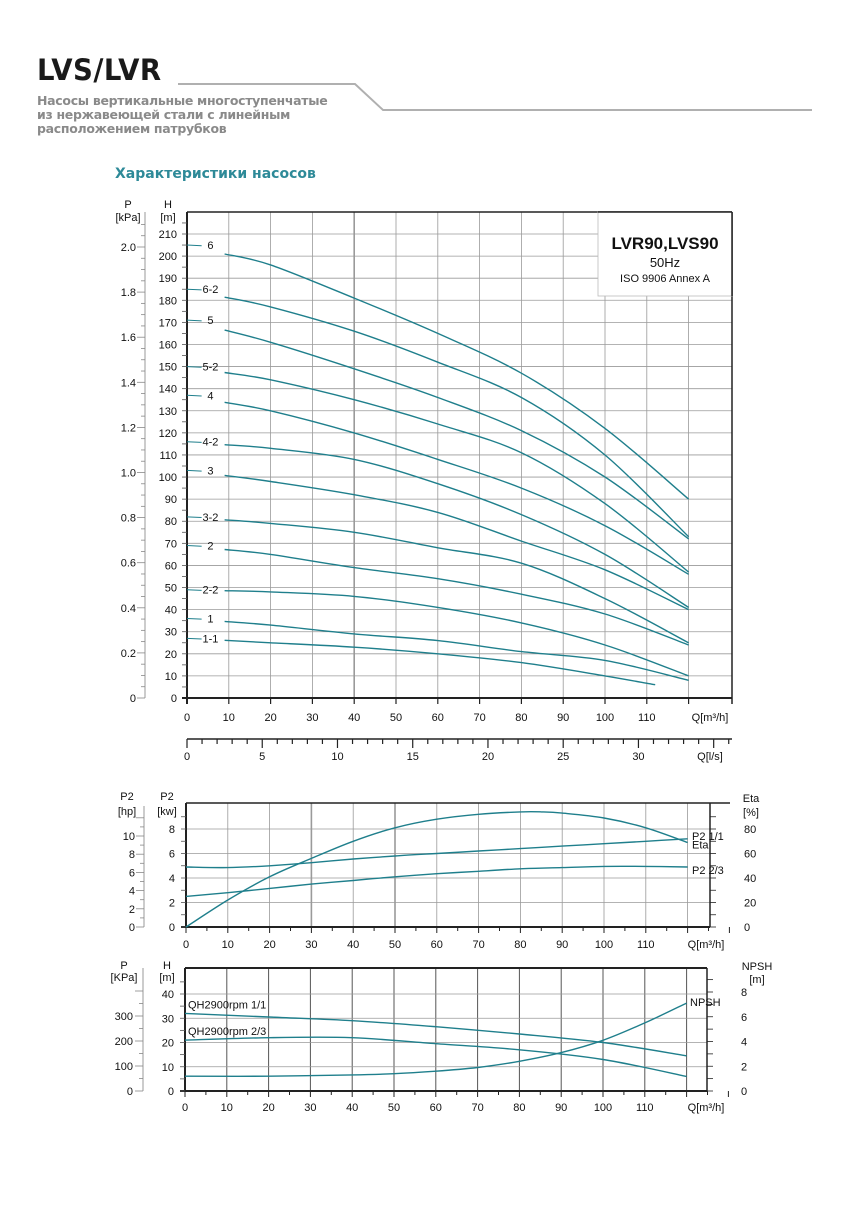 This screenshot has width=850, height=1206. What do you see at coordinates (168, 345) in the screenshot?
I see `y-tick-label: 160` at bounding box center [168, 345].